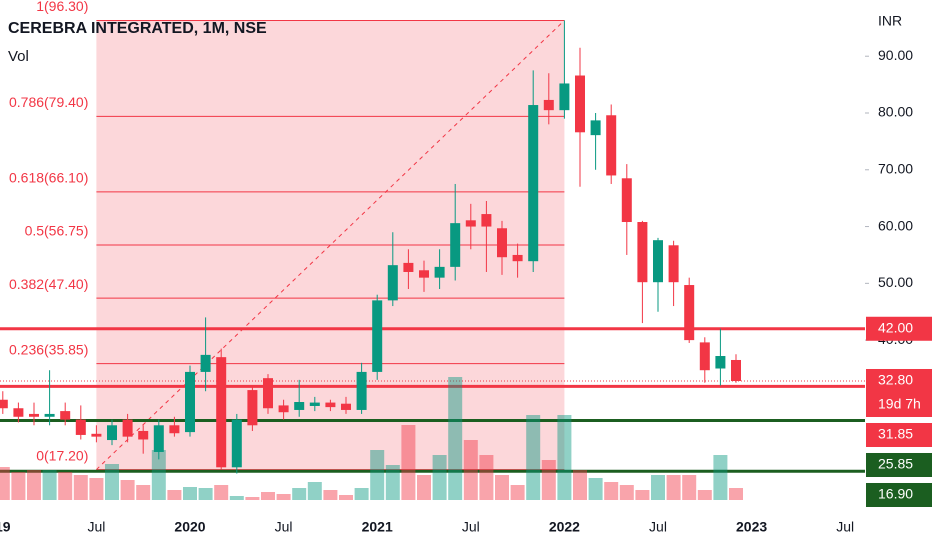  Describe the element at coordinates (189, 527) in the screenshot. I see `x-tick-label: 2020` at that location.